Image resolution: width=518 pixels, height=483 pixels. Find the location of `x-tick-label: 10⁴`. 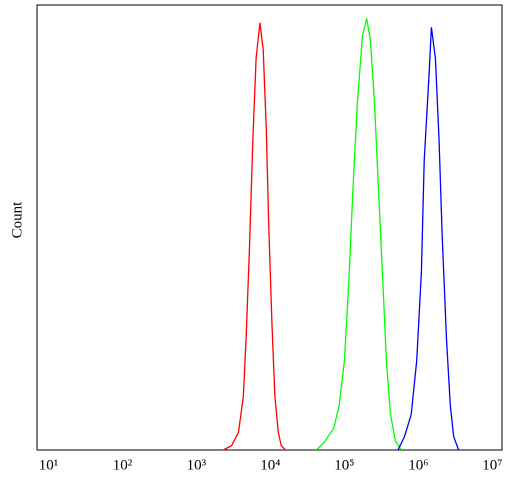

x-tick-label: 10⁴ is located at coordinates (270, 465).